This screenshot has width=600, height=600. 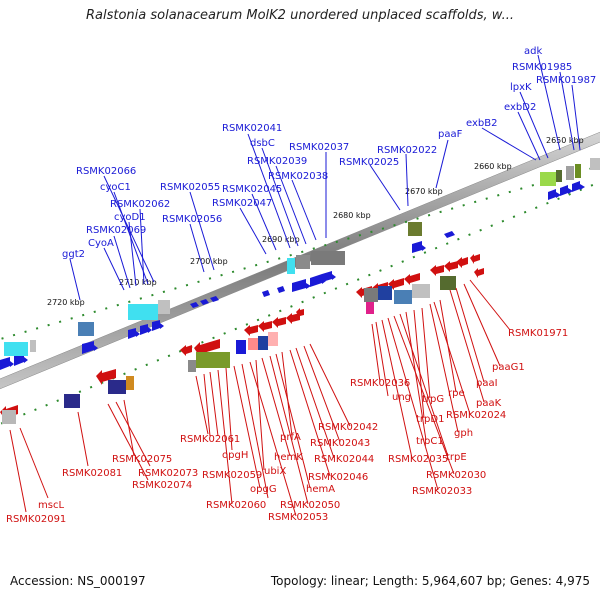 What do you see at coordinates (140, 204) in the screenshot?
I see `gene-label: RSMK02062` at bounding box center [140, 204].